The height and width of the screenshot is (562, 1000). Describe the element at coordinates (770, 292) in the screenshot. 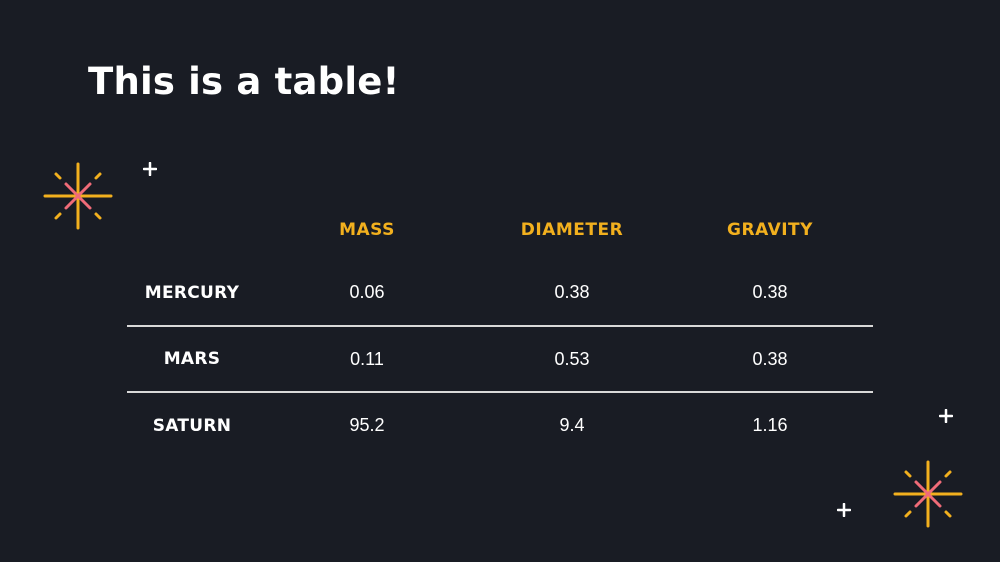

I see `cell-mercury-gravity: 0.38` at that location.